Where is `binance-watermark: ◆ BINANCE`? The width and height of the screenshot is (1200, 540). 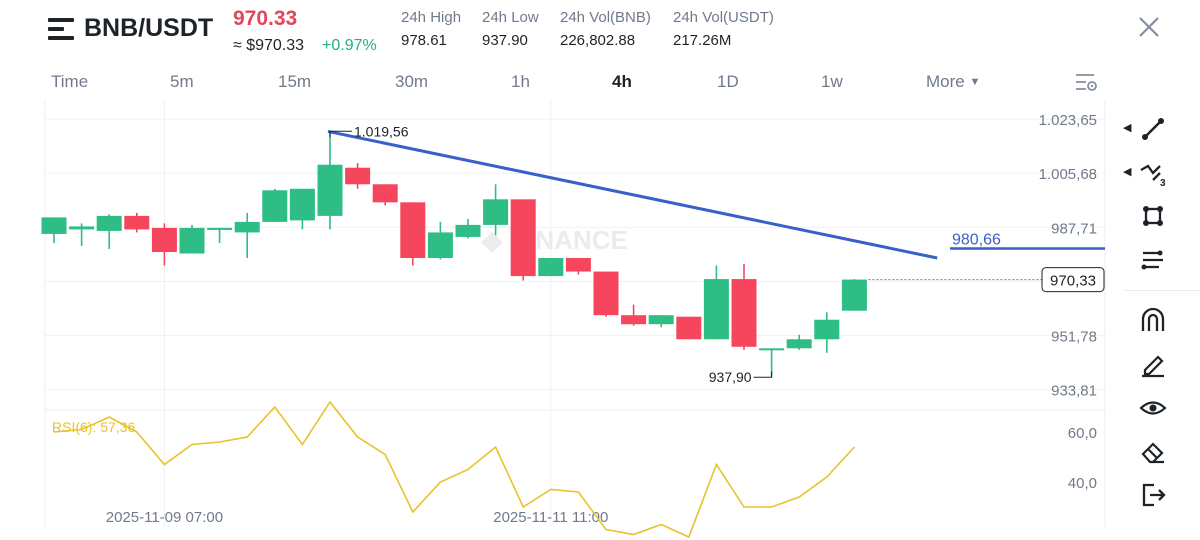
binance-watermark: ◆ BINANCE is located at coordinates (554, 240).